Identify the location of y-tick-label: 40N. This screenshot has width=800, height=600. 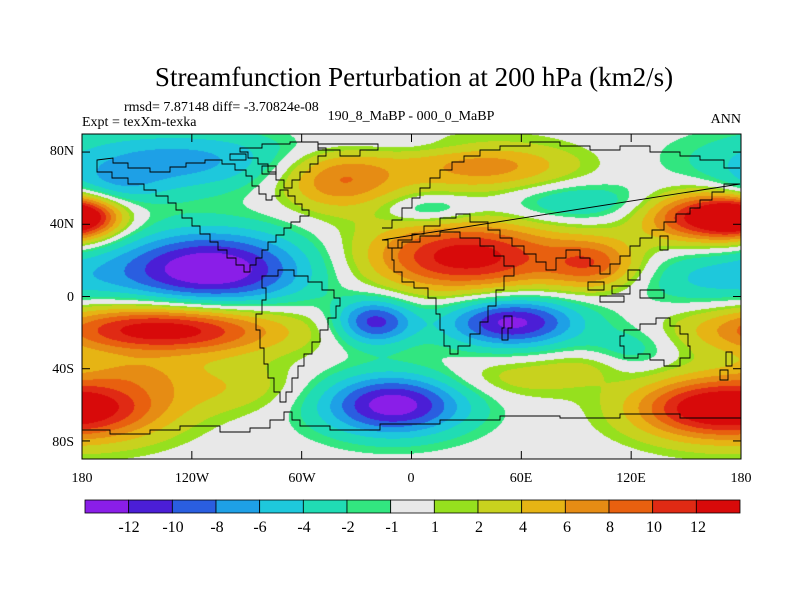
(62, 224).